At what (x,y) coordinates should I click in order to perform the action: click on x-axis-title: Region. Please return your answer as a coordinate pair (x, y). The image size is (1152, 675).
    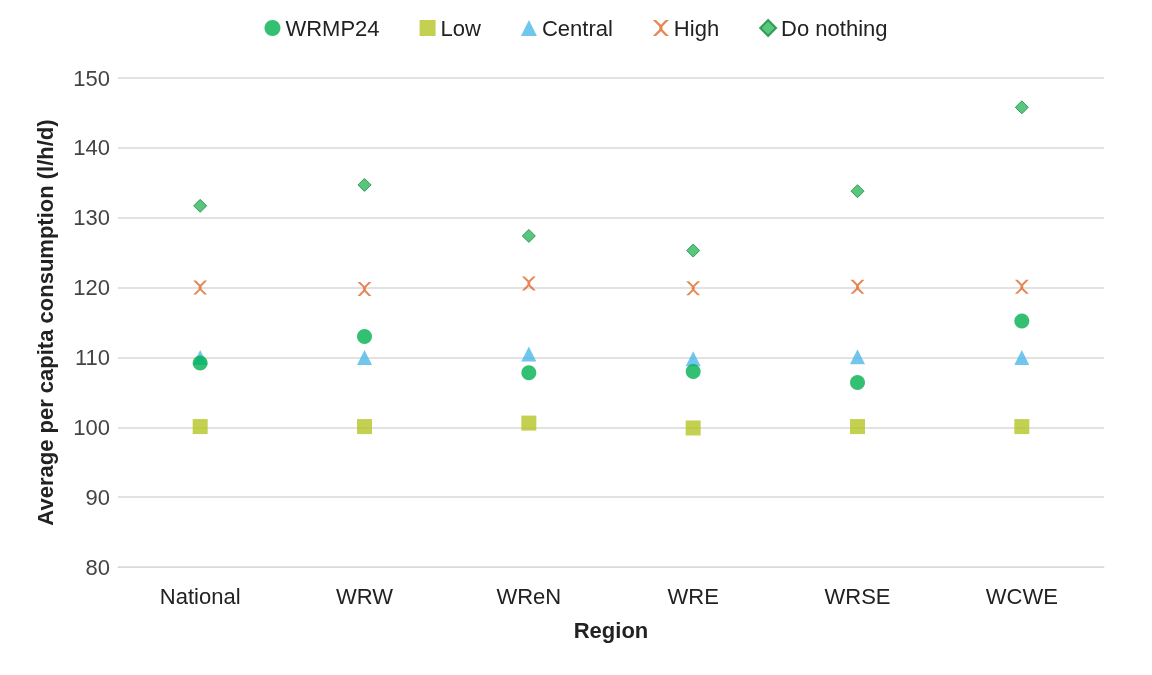
    Looking at the image, I should click on (611, 630).